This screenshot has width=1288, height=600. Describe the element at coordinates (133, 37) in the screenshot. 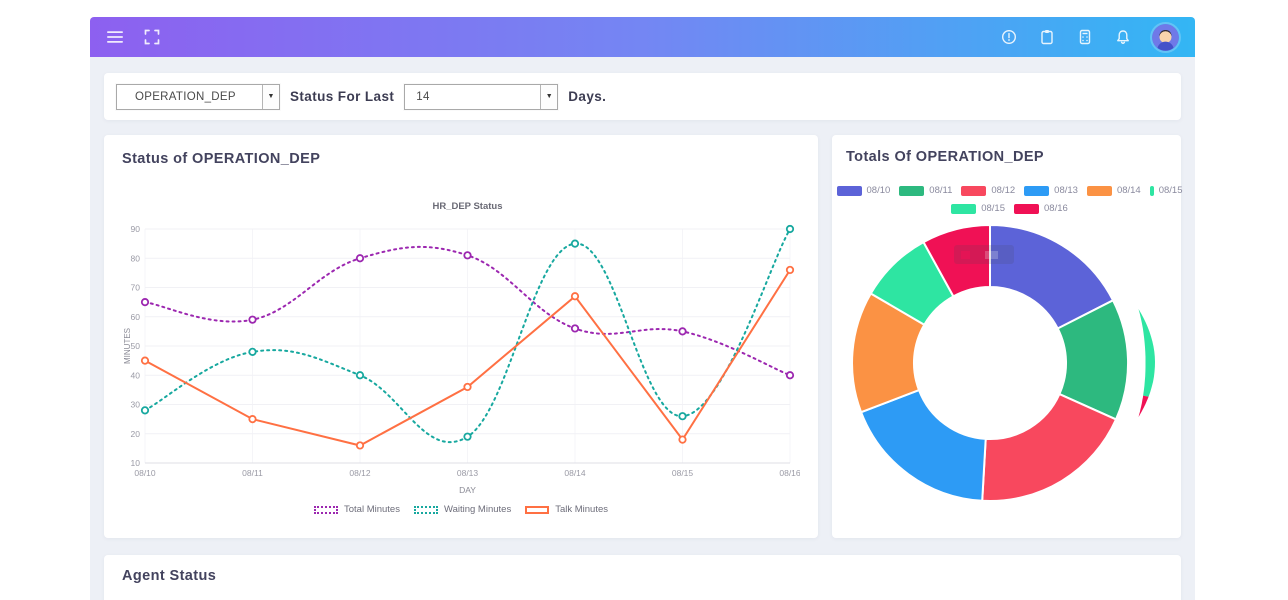

I see `navbar-left-group` at that location.